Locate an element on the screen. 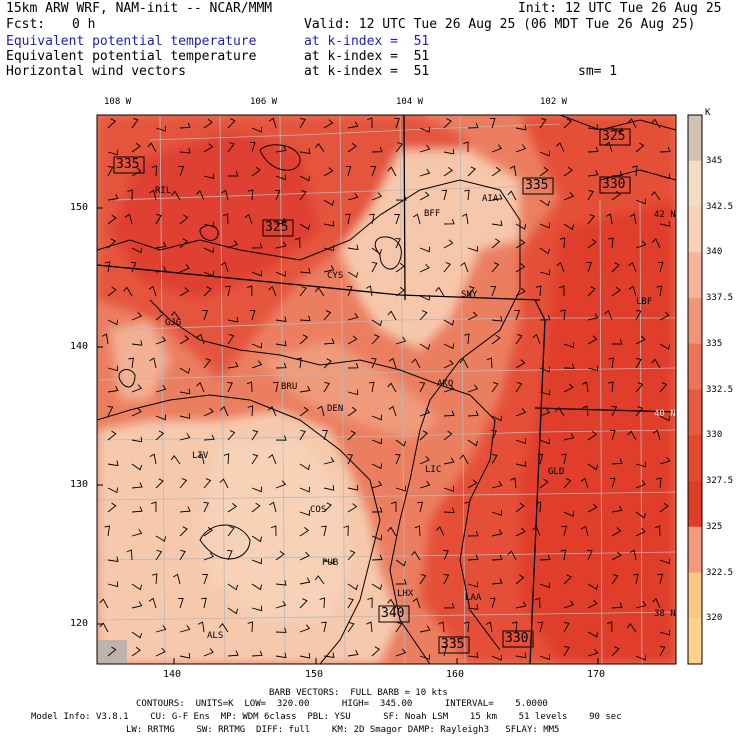 This screenshot has width=740, height=740. colorbar-label: 327.5 is located at coordinates (720, 481).